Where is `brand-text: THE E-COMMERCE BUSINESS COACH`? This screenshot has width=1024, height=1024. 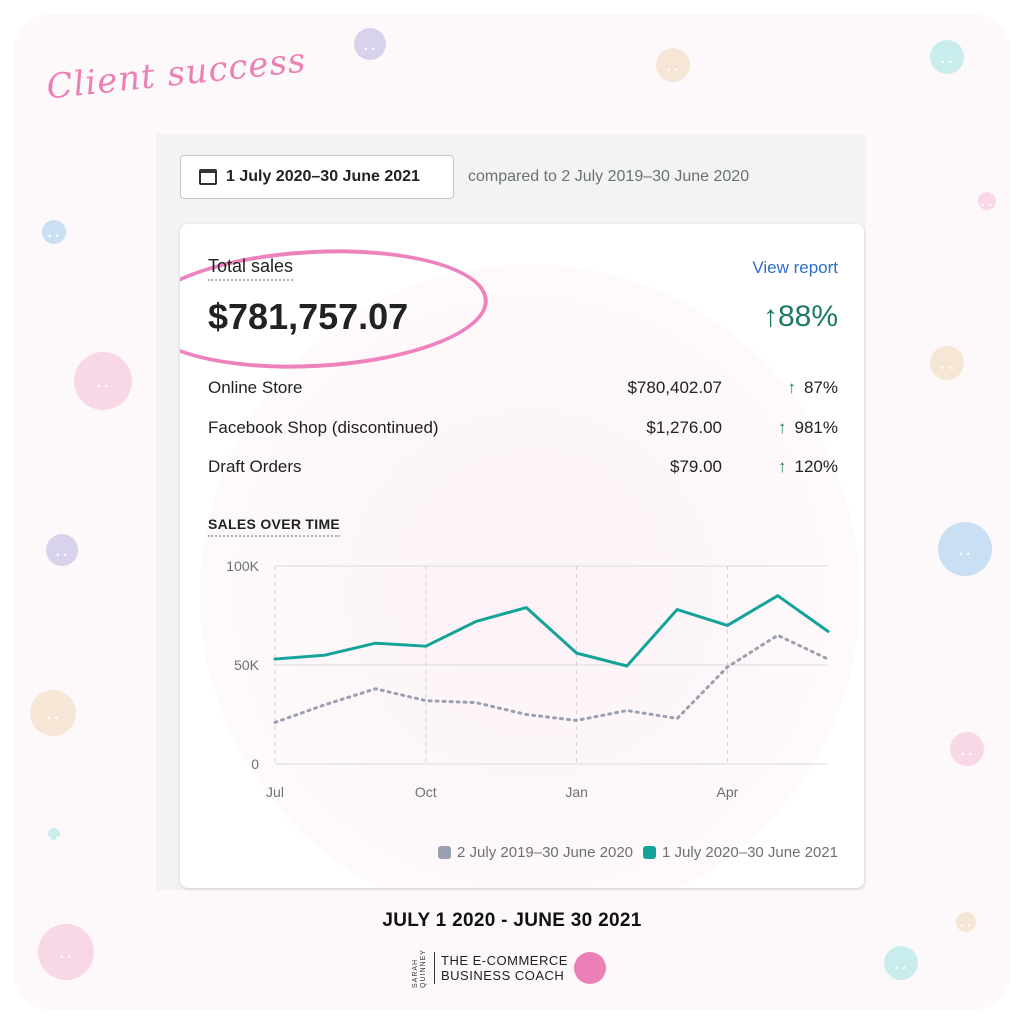 brand-text: THE E-COMMERCE BUSINESS COACH is located at coordinates (504, 968).